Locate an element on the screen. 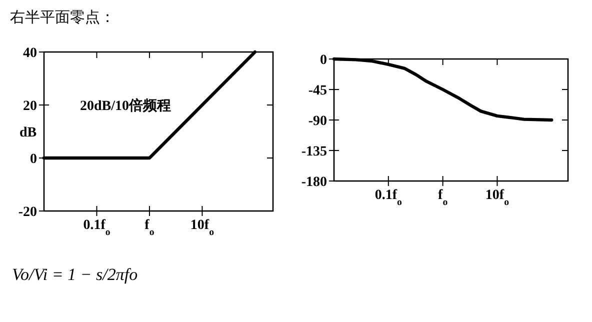  y-tick-label: -20 is located at coordinates (27, 212).